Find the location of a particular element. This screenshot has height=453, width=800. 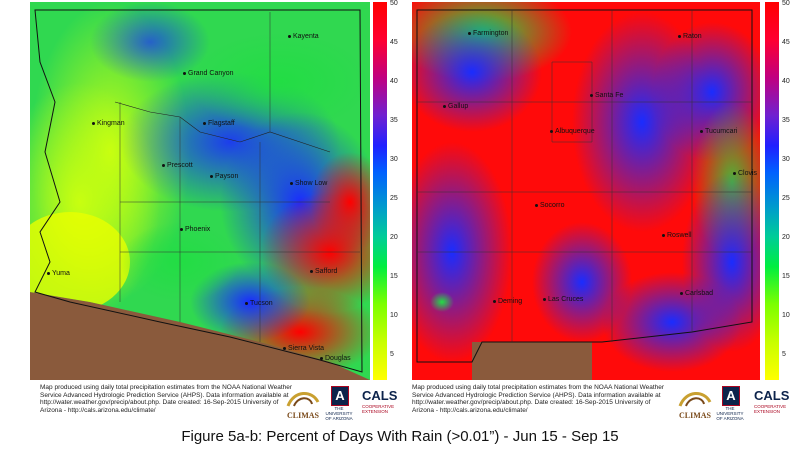

city-label: Phoenix is located at coordinates (195, 230).